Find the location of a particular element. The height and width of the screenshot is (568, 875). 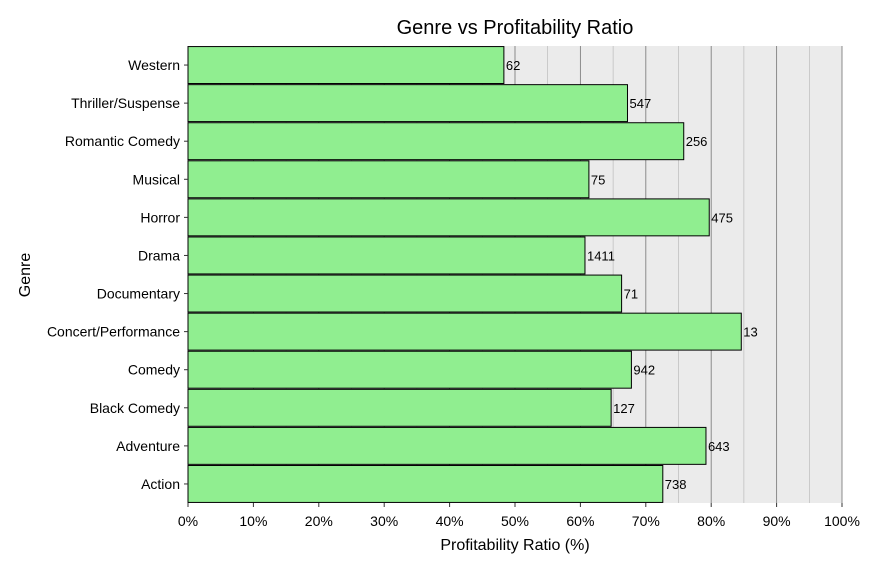

x-axis-title: Profitability Ratio (%) is located at coordinates (514, 545).